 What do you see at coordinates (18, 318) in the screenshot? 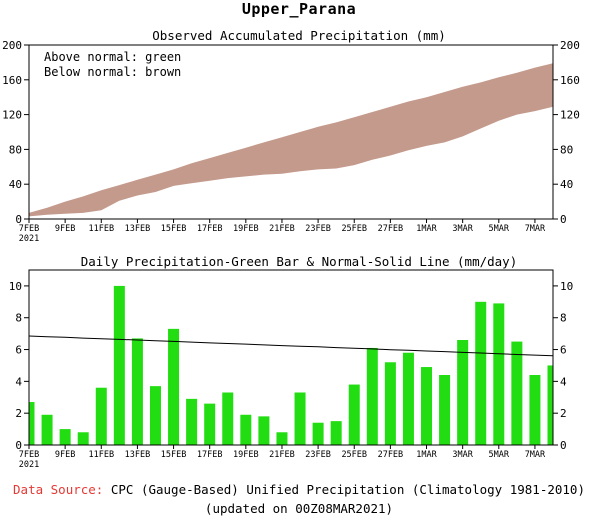
I see `chart2-ytick-label-left: 8` at bounding box center [18, 318].